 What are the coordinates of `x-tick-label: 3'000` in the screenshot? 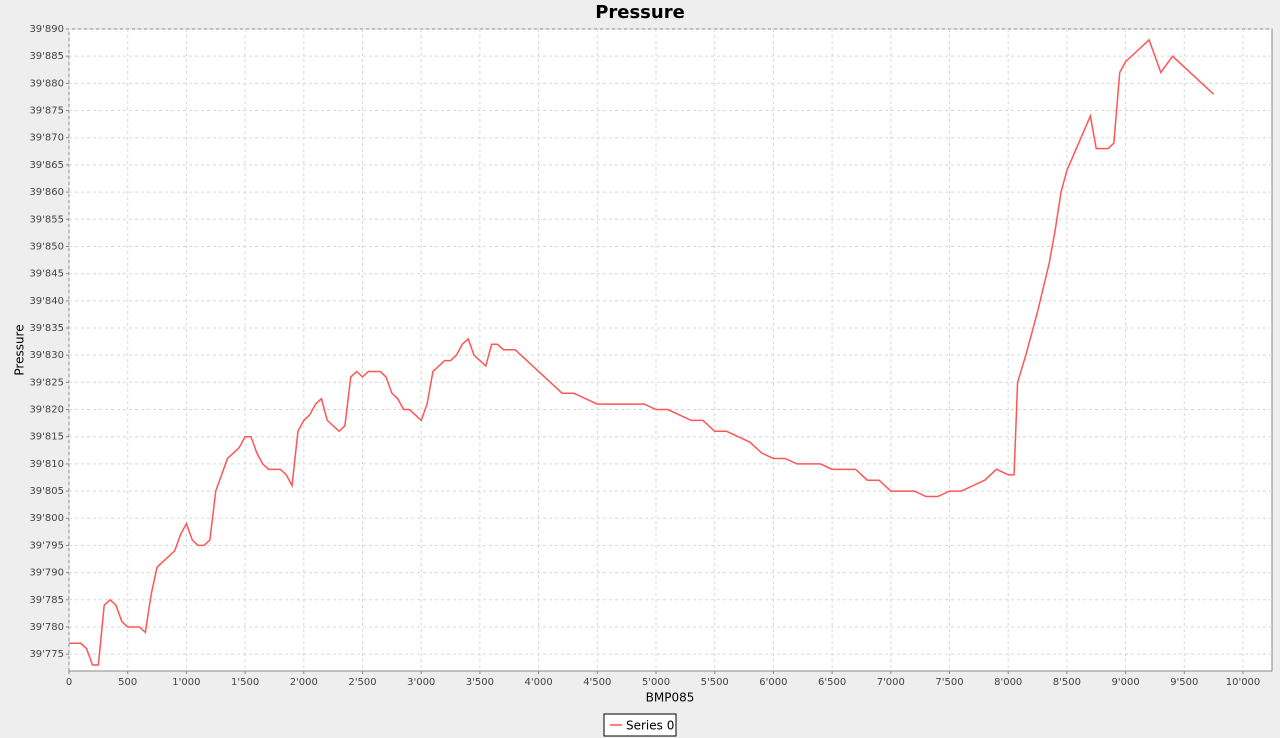 It's located at (421, 682).